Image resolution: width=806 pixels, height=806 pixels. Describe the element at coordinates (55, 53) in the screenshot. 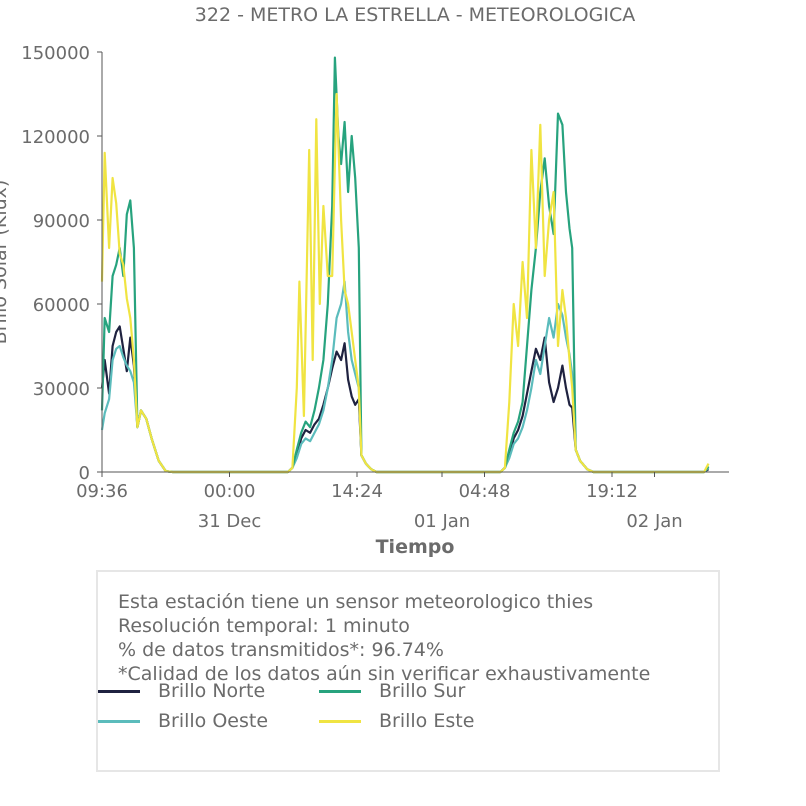

I see `y-tick-label: 150000` at that location.